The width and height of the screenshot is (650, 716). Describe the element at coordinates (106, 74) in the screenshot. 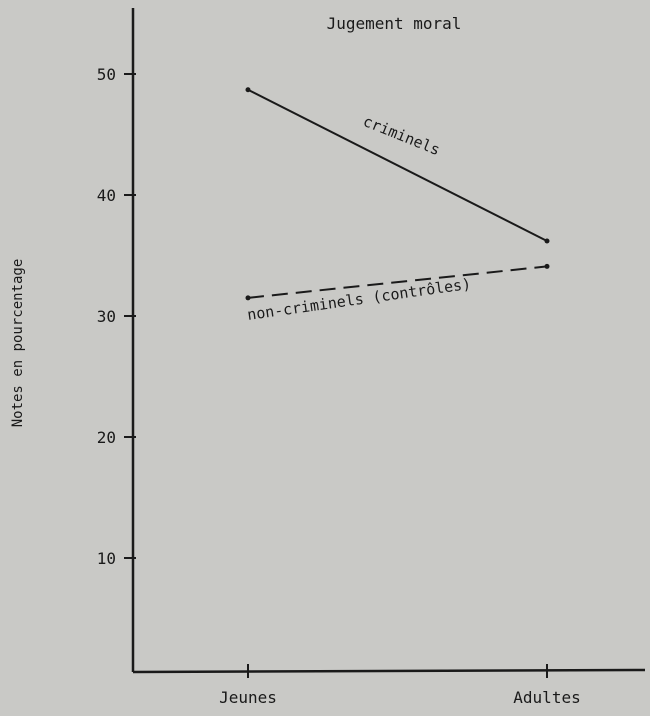

I see `y-tick-label-50: 50` at that location.